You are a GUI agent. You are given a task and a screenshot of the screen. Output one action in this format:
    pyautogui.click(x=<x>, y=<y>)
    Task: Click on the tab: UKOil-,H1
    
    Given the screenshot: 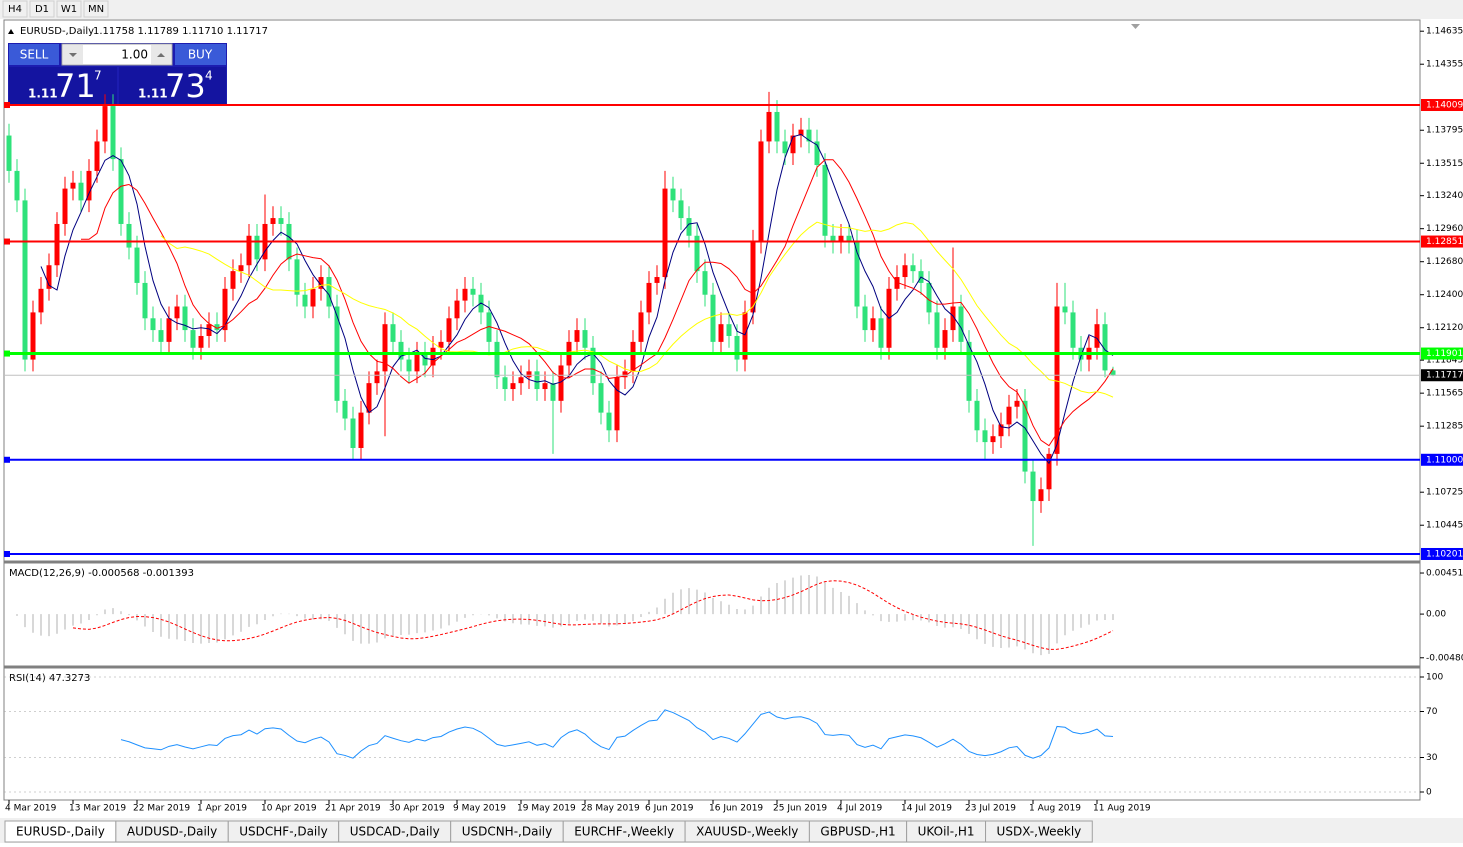 What is the action you would take?
    pyautogui.click(x=946, y=831)
    